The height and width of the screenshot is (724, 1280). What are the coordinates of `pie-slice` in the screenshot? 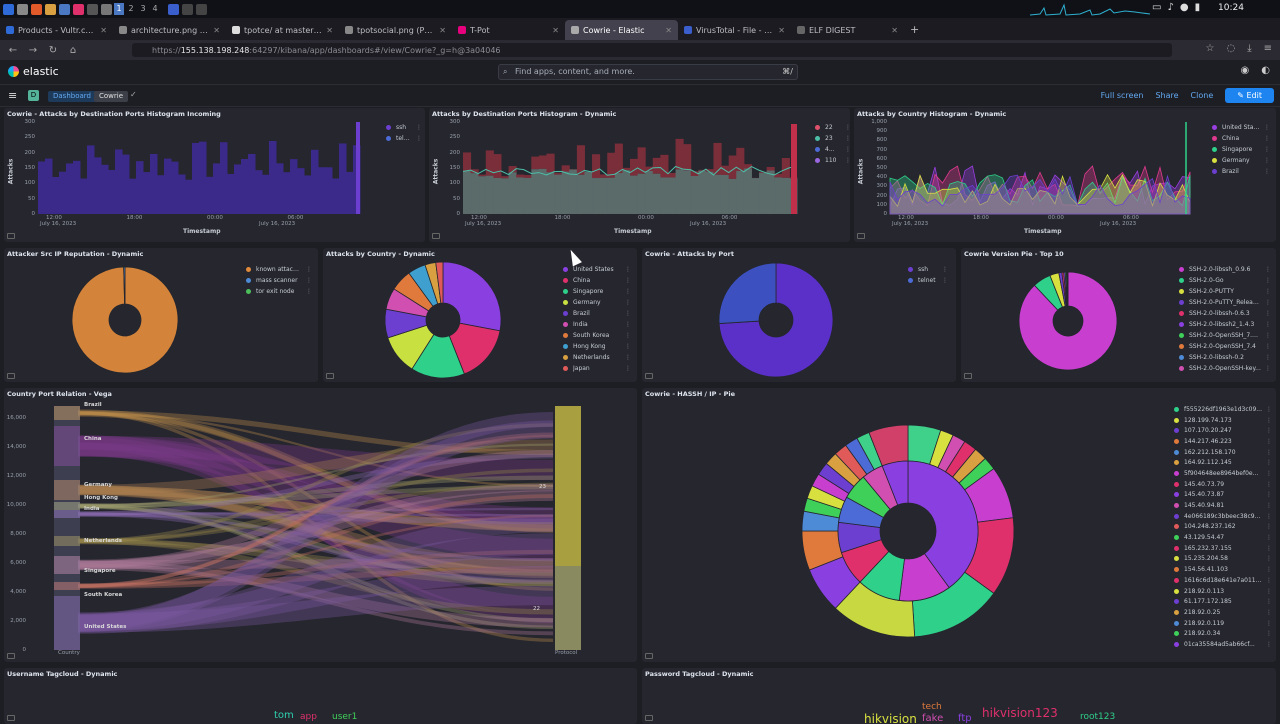 It's located at (472, 296).